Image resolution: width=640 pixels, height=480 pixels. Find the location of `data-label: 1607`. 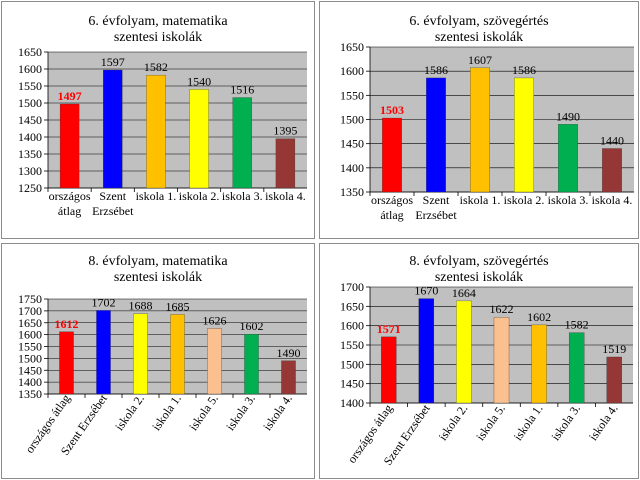

data-label: 1607 is located at coordinates (480, 60).